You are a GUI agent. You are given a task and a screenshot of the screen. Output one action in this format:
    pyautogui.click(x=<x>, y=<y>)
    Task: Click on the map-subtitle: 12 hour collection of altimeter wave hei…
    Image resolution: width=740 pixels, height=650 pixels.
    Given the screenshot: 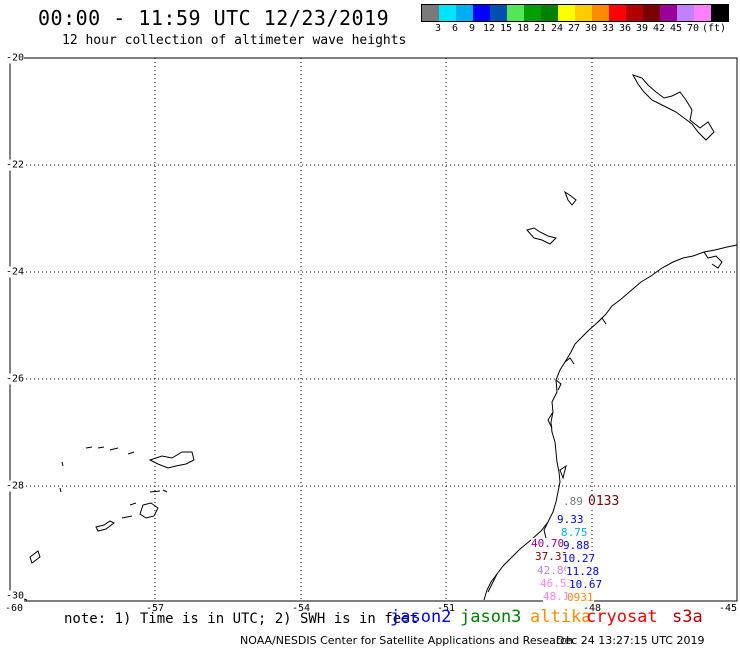 What is the action you would take?
    pyautogui.click(x=234, y=40)
    